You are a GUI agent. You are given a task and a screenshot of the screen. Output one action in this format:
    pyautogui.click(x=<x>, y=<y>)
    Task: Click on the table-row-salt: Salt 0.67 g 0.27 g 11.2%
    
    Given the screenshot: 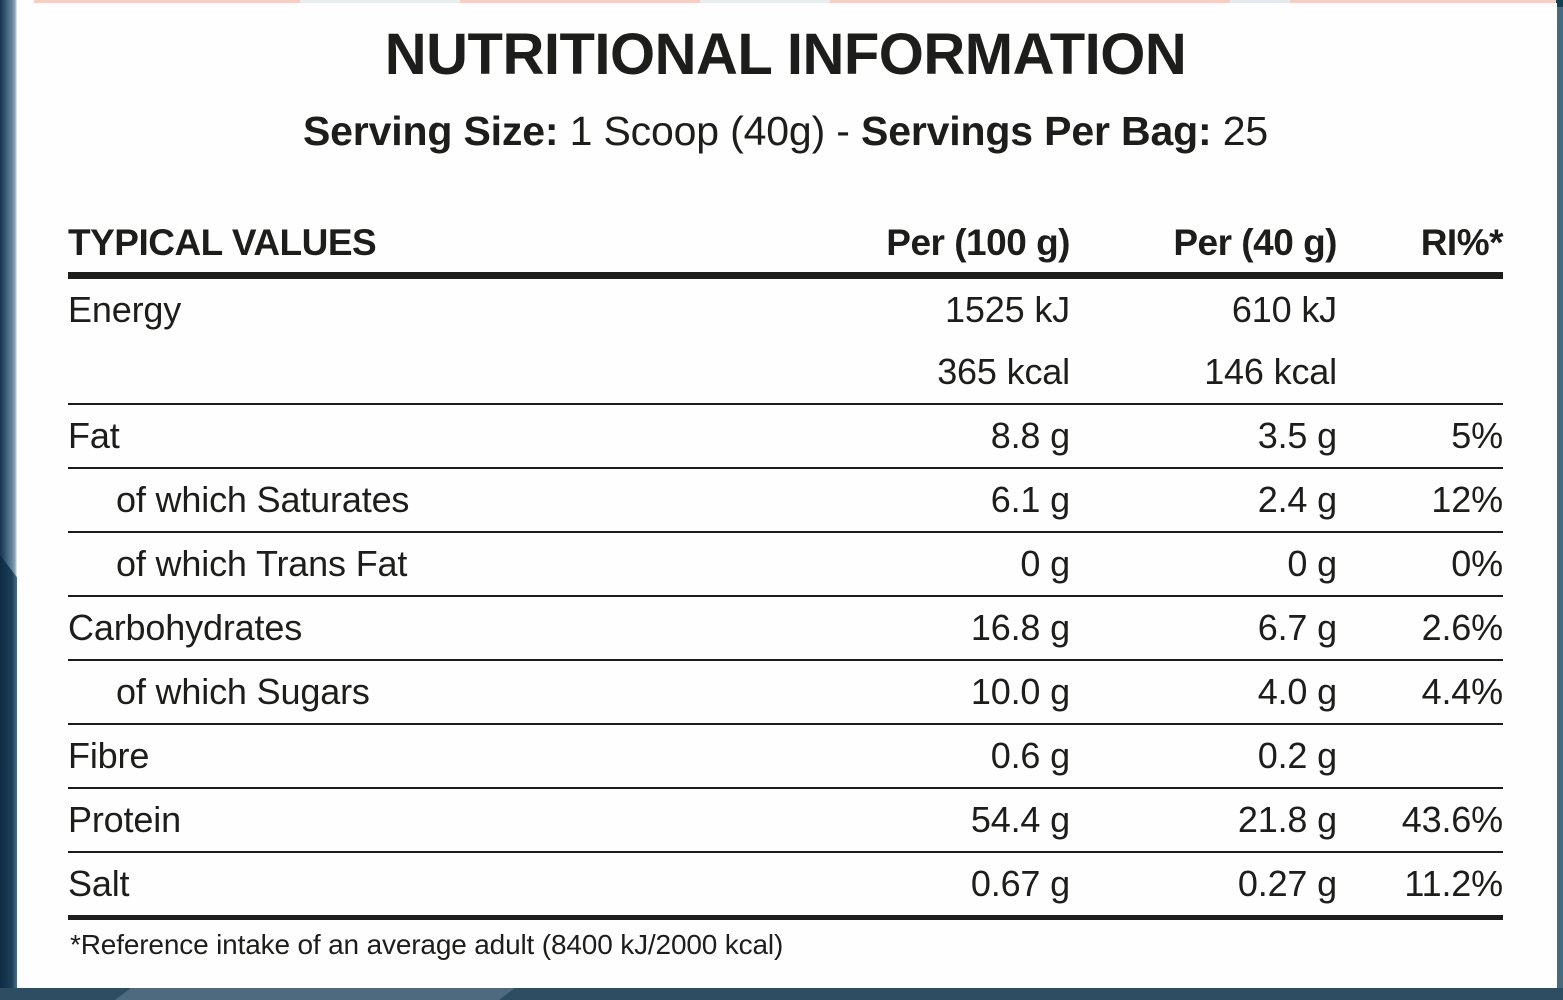 What is the action you would take?
    pyautogui.click(x=785, y=885)
    